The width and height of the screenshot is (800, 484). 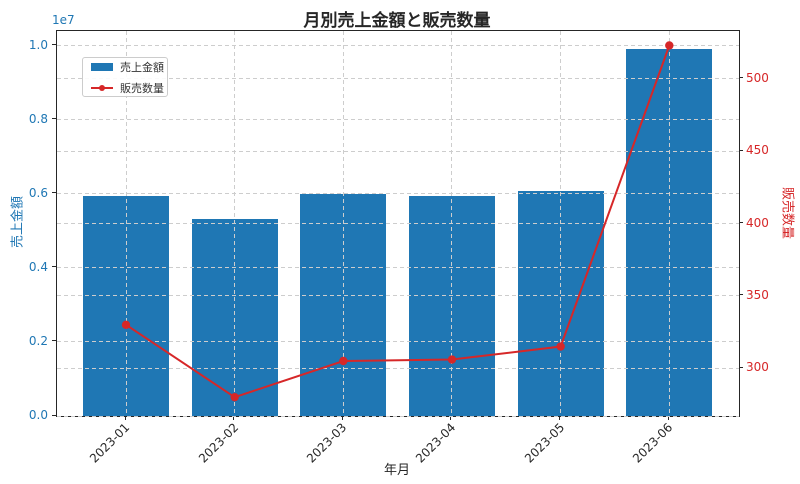 I want to click on x-tick-label: 2023-06, so click(x=653, y=443).